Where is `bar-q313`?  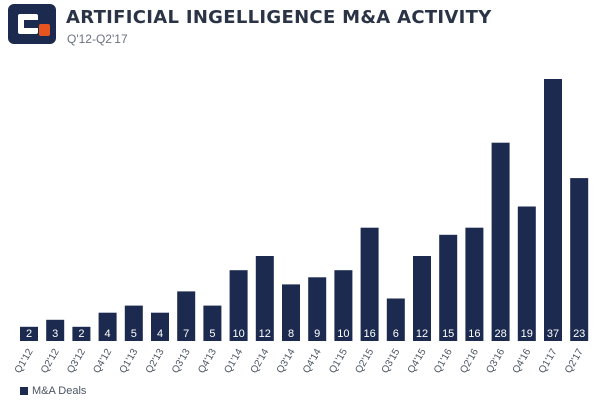
bar-q313 is located at coordinates (186, 316).